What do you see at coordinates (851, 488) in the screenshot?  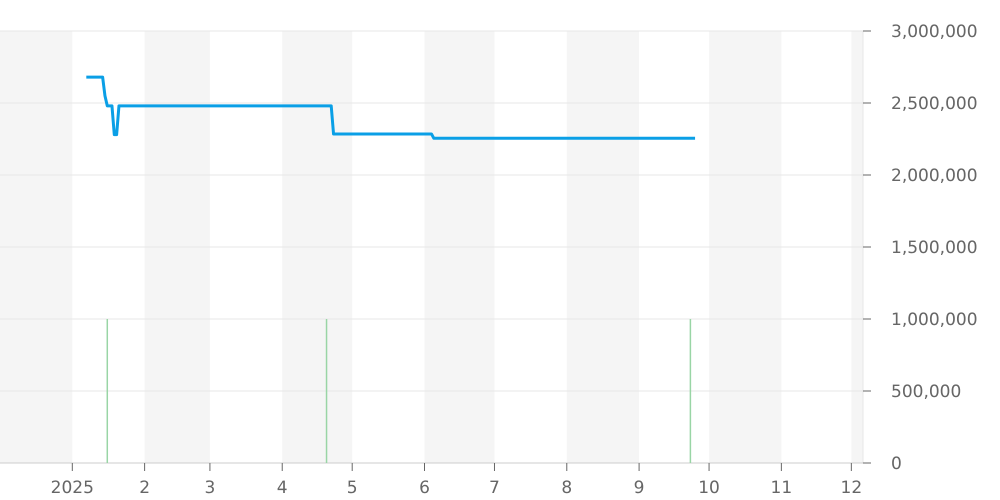 I see `x-tick-label: 12` at bounding box center [851, 488].